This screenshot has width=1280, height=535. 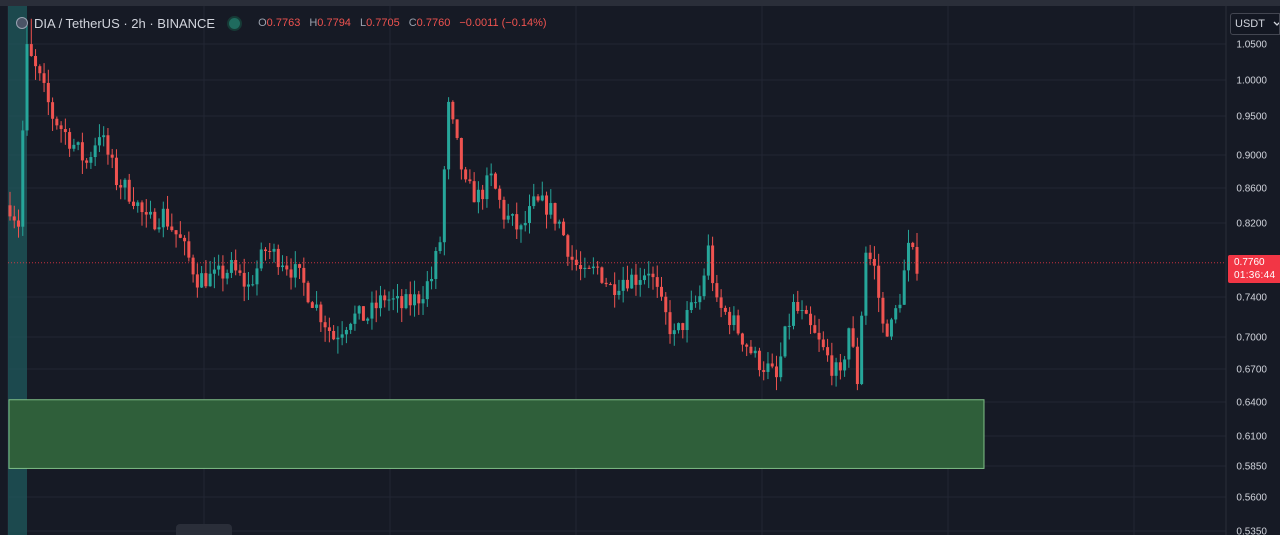 What do you see at coordinates (22, 23) in the screenshot?
I see `symbol-logo-icon` at bounding box center [22, 23].